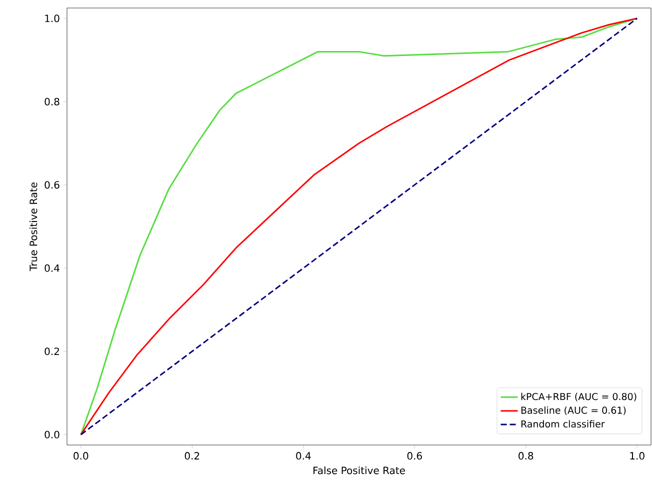  What do you see at coordinates (33, 227) in the screenshot?
I see `y-axis-title: True Positive Rate` at bounding box center [33, 227].